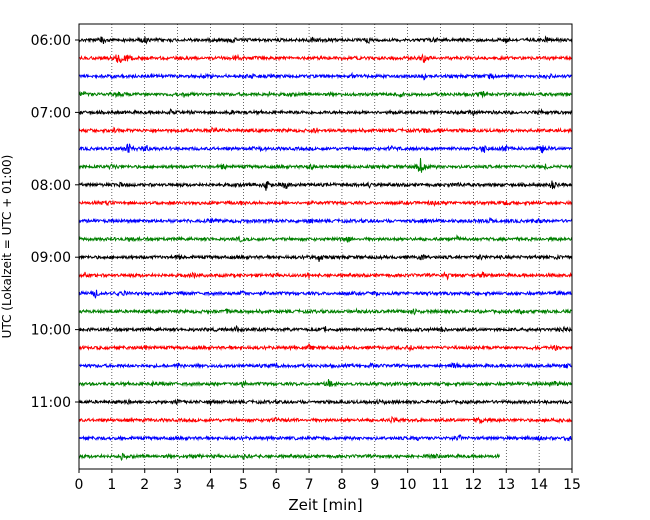 This screenshot has width=650, height=520. Describe the element at coordinates (51, 403) in the screenshot. I see `y-tick-label: 11:00` at that location.